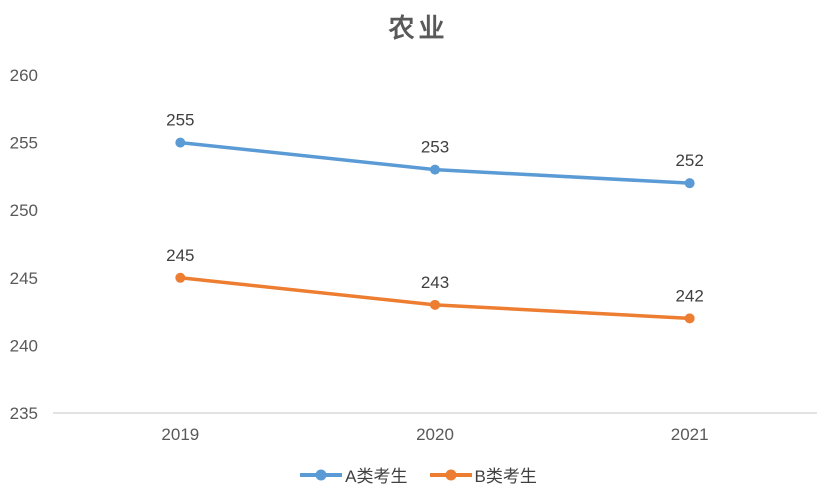  I want to click on data-label: 243, so click(435, 282).